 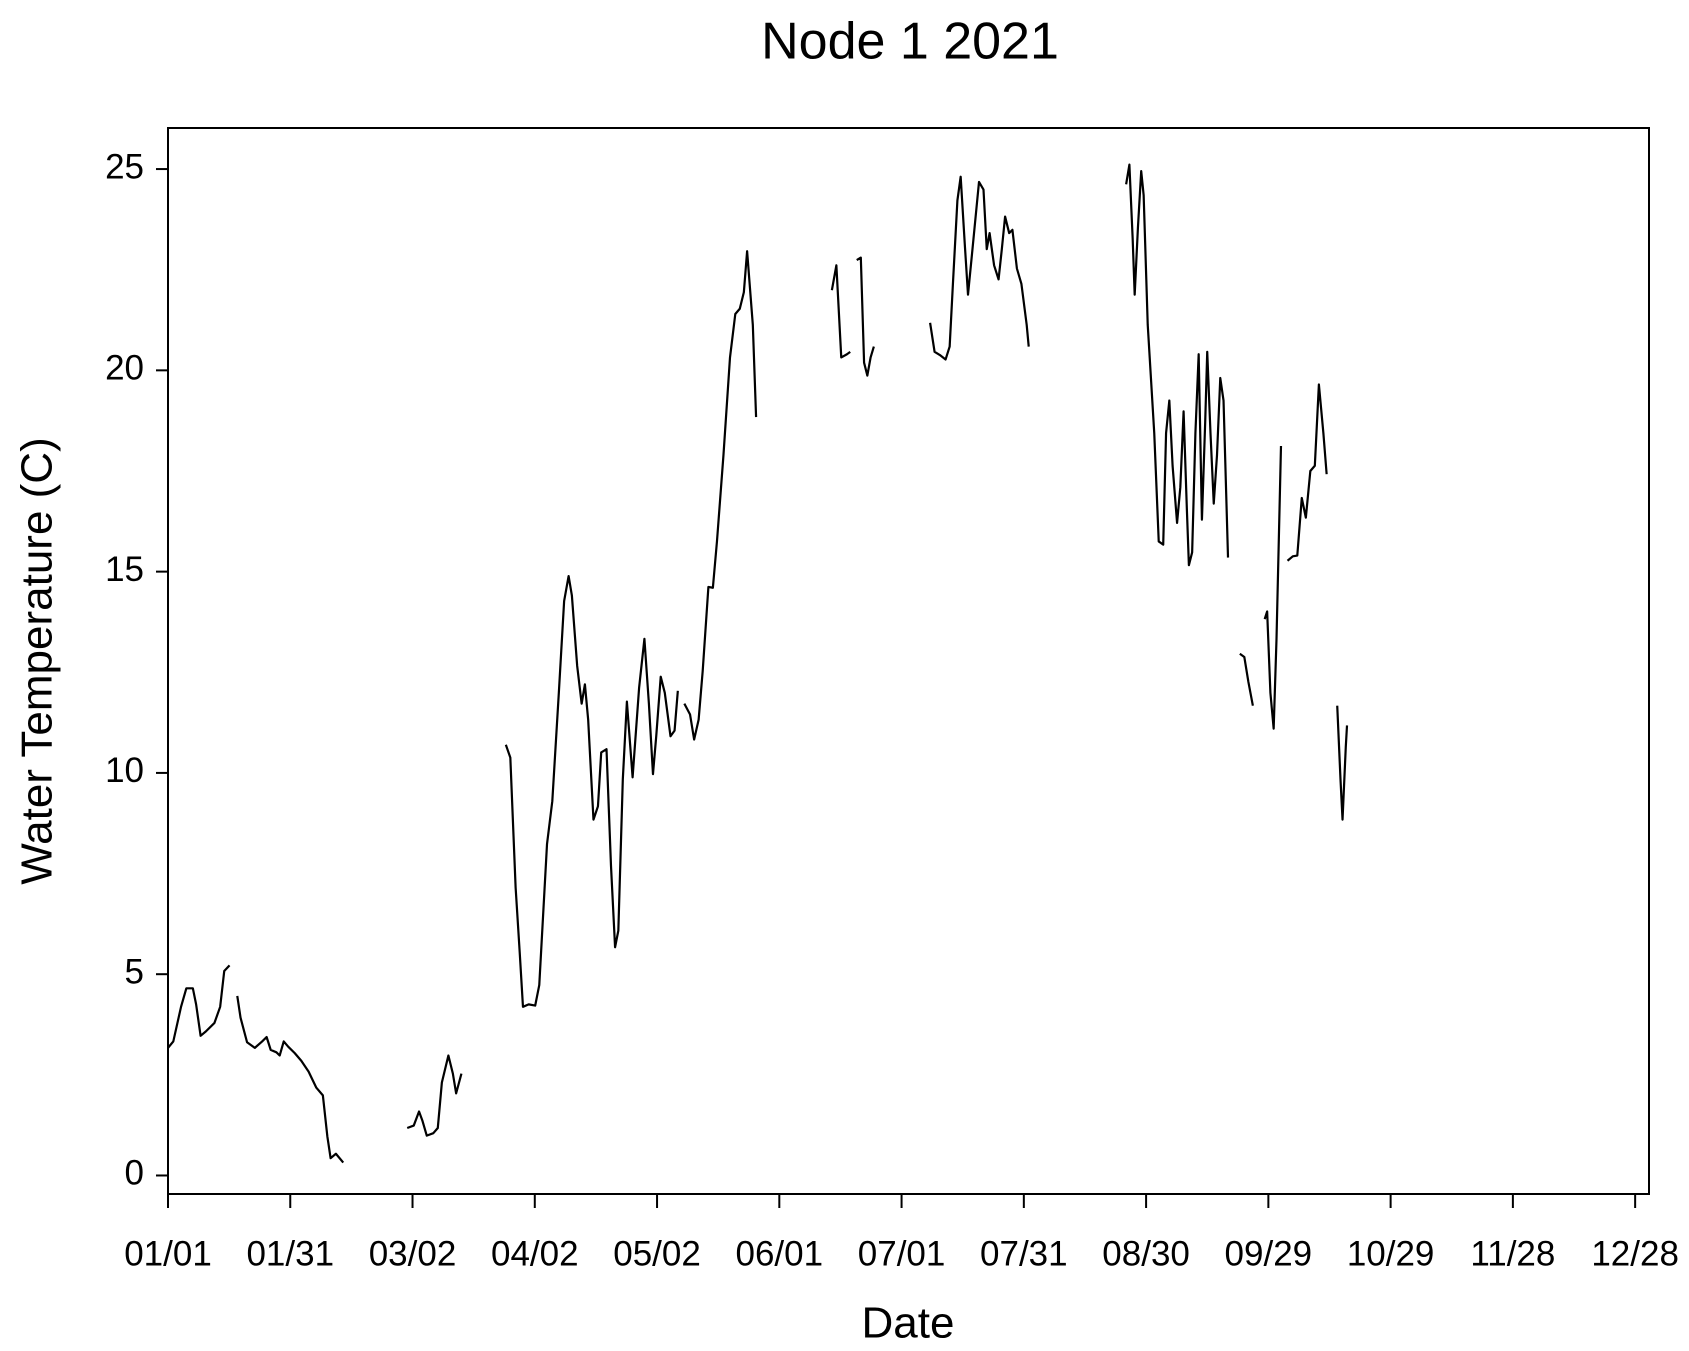 What do you see at coordinates (902, 1253) in the screenshot?
I see `x-tick-label: 07/01` at bounding box center [902, 1253].